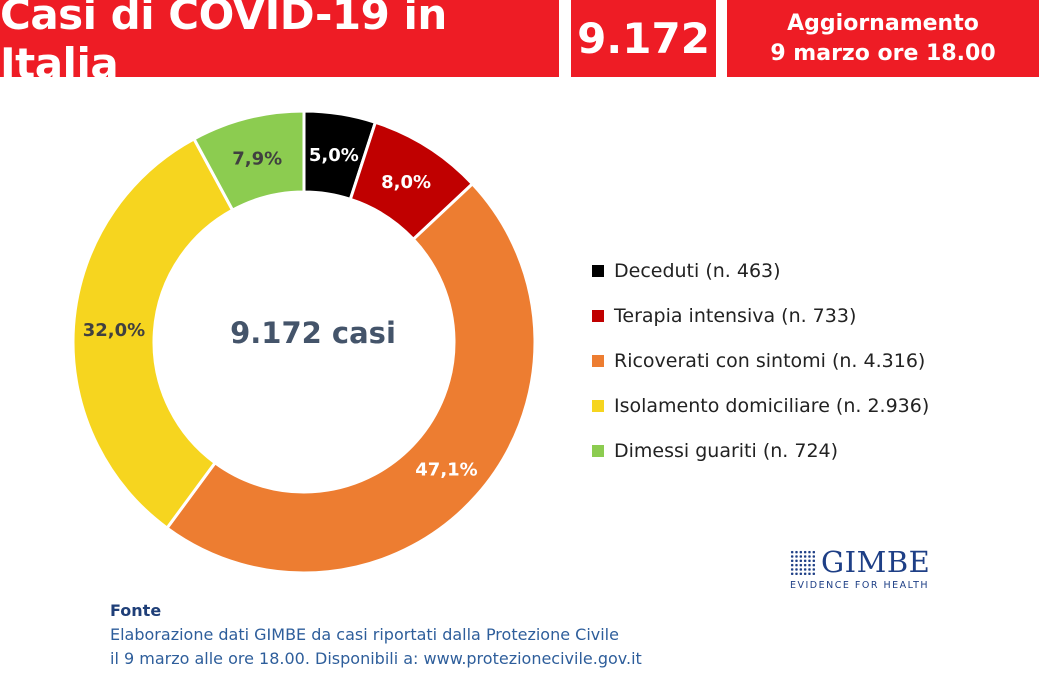 The width and height of the screenshot is (1039, 689). I want to click on legend-item-0: Deceduti (n. 463), so click(760, 270).